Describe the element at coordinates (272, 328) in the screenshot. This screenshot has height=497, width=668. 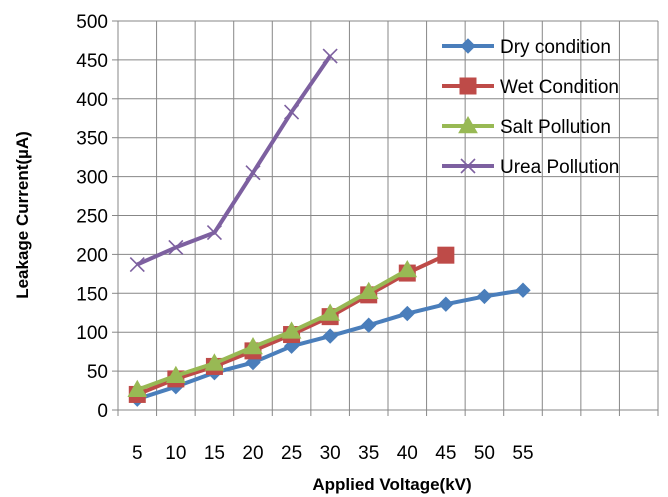
I see `series-salt-pollution` at that location.